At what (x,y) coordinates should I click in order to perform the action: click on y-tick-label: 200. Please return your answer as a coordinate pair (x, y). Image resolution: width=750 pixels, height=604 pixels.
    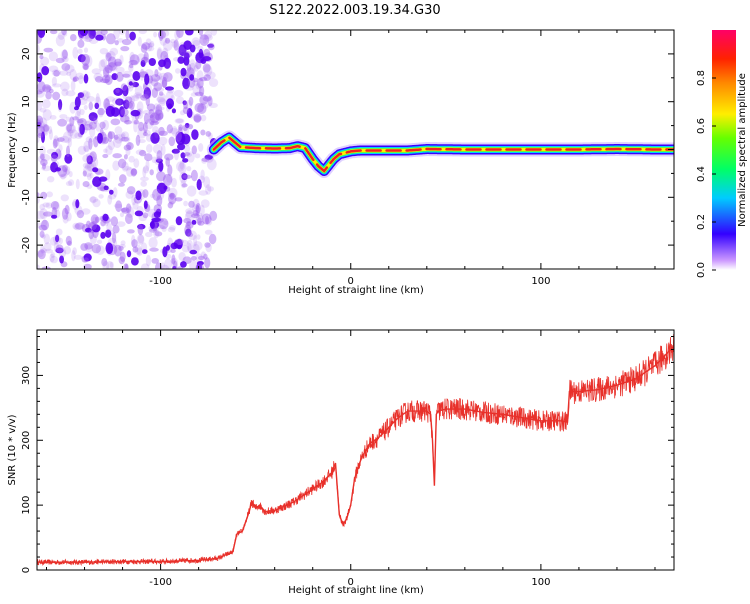
    Looking at the image, I should click on (26, 440).